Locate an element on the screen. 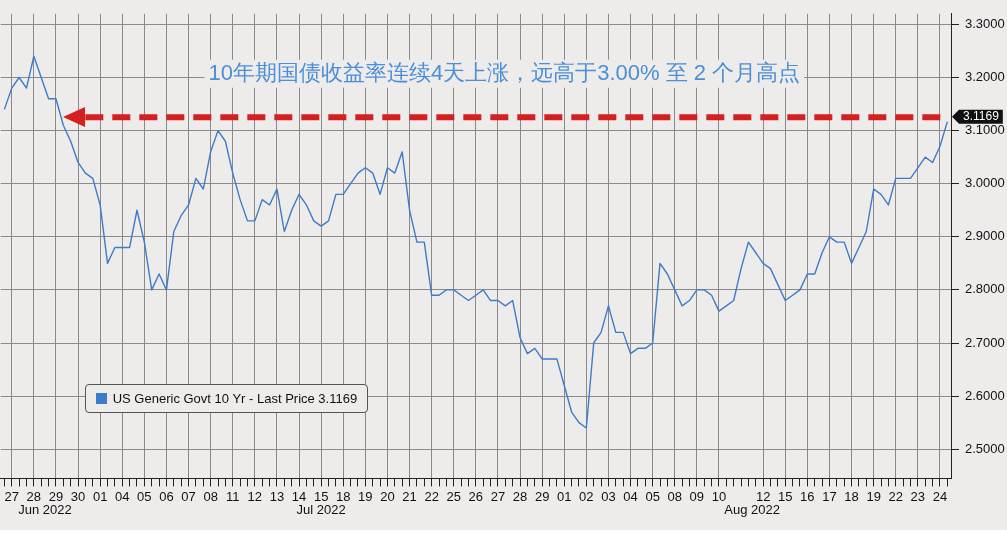  x-tick-label: 16 is located at coordinates (807, 496).